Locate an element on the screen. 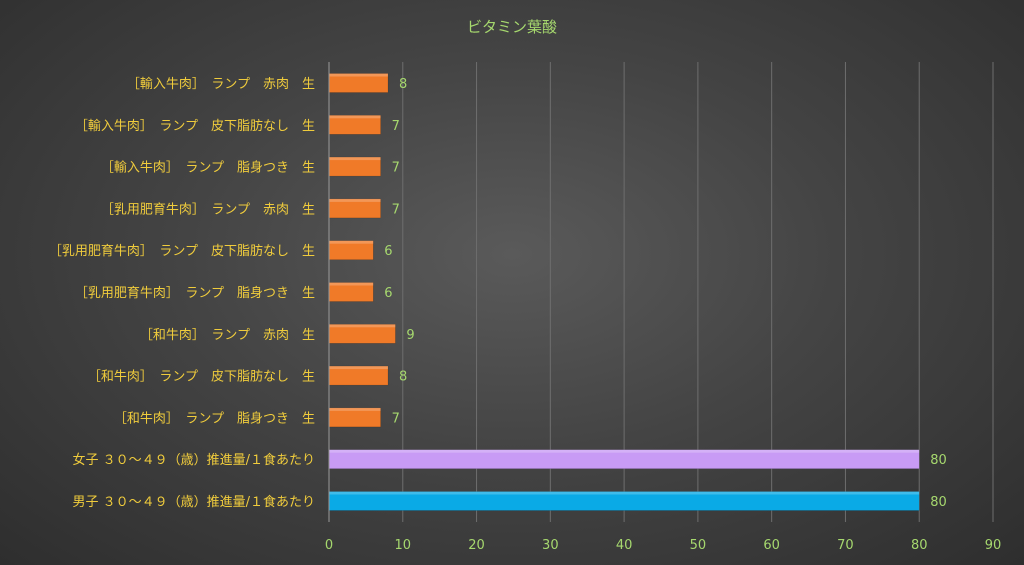  category-label-6: ［乳用肥育牛肉］ ランプ 脂身つき 生 is located at coordinates (195, 293).